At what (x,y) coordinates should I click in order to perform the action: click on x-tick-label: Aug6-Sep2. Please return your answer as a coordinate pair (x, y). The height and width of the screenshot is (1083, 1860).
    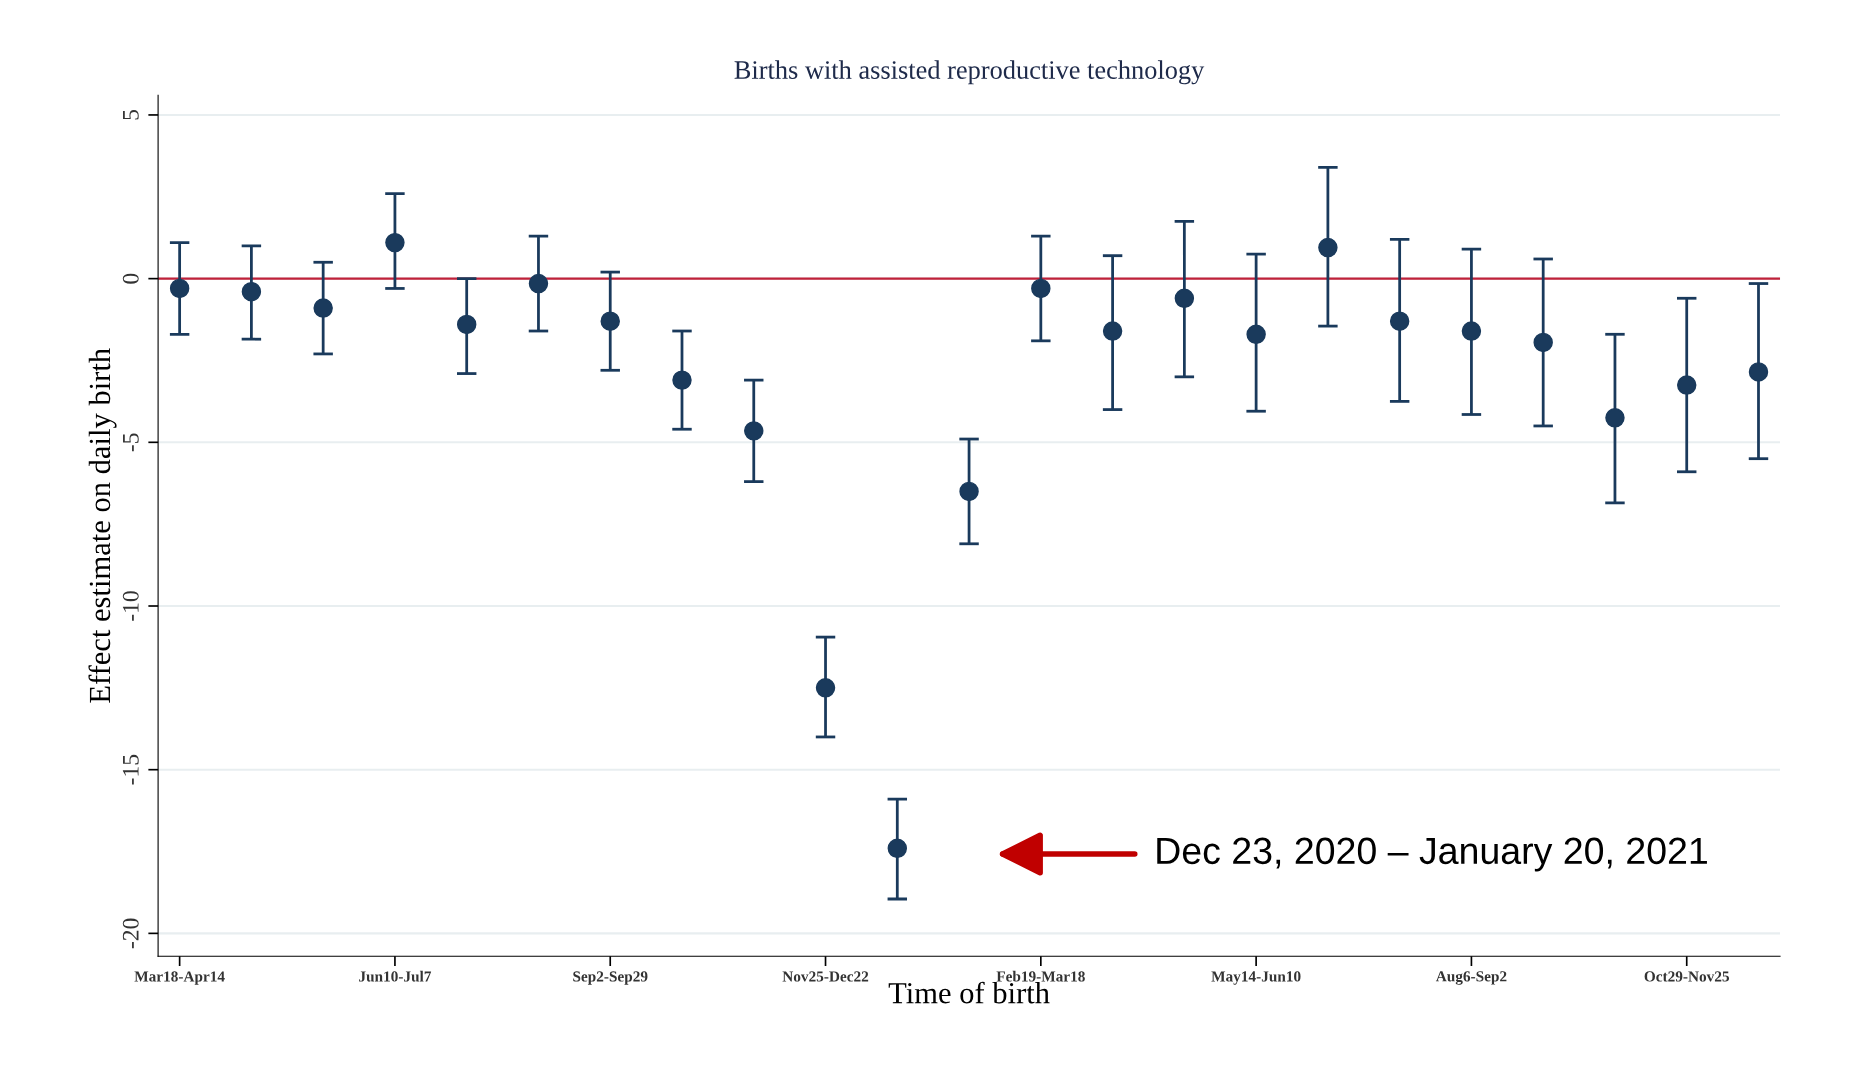
    Looking at the image, I should click on (1471, 978).